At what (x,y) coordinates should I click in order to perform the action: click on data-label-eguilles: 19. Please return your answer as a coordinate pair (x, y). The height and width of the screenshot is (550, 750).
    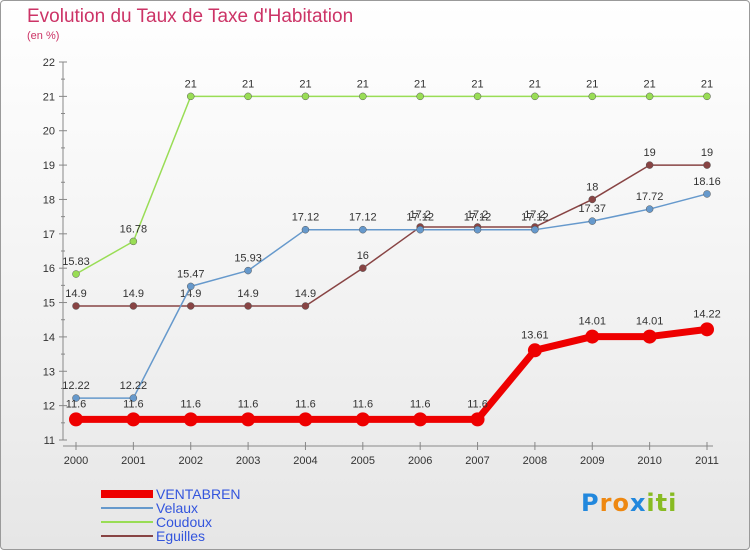
    Looking at the image, I should click on (650, 153).